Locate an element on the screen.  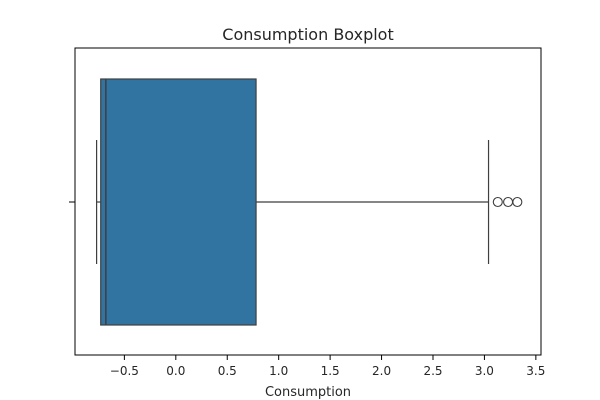
x-tick-label: 1.5 is located at coordinates (330, 371).